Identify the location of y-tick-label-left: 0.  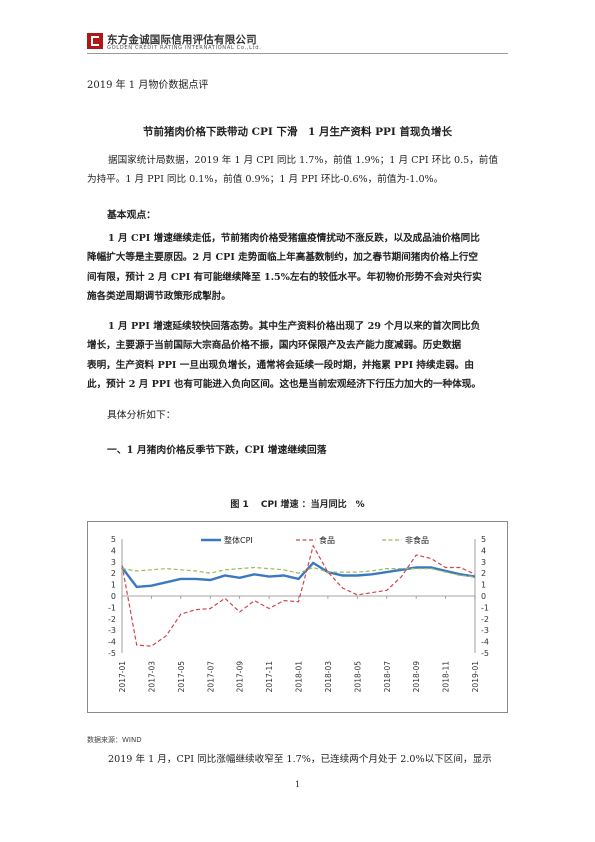
(113, 596).